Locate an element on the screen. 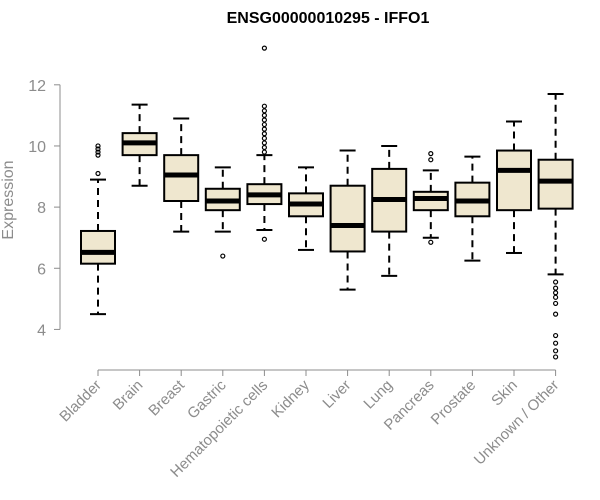  box-unknown-other is located at coordinates (555, 226).